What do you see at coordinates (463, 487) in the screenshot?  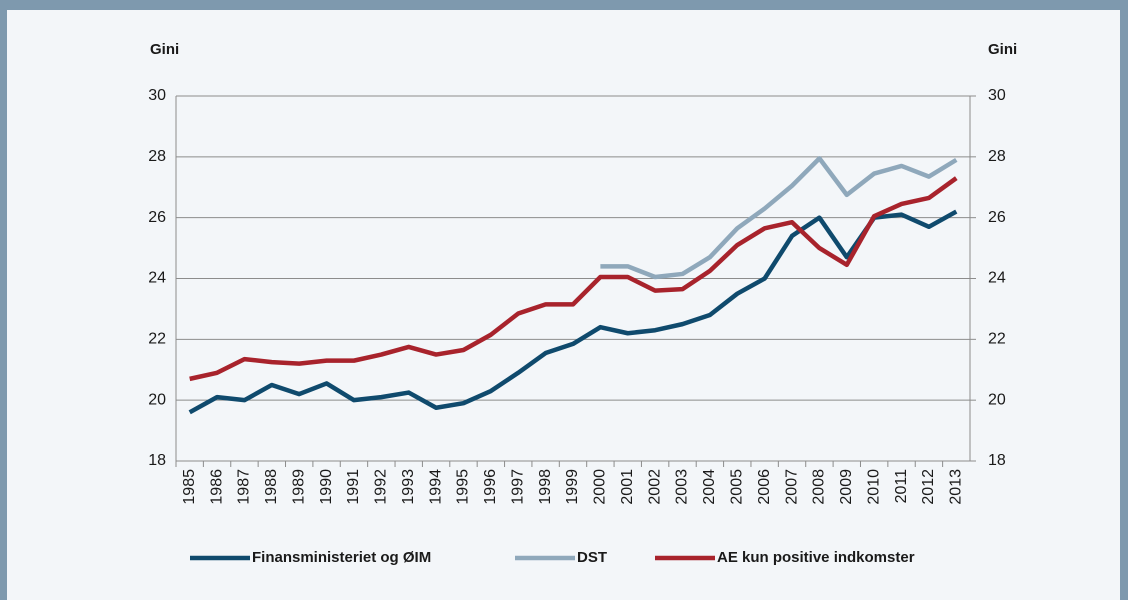 I see `x-tick-label: 1995` at bounding box center [463, 487].